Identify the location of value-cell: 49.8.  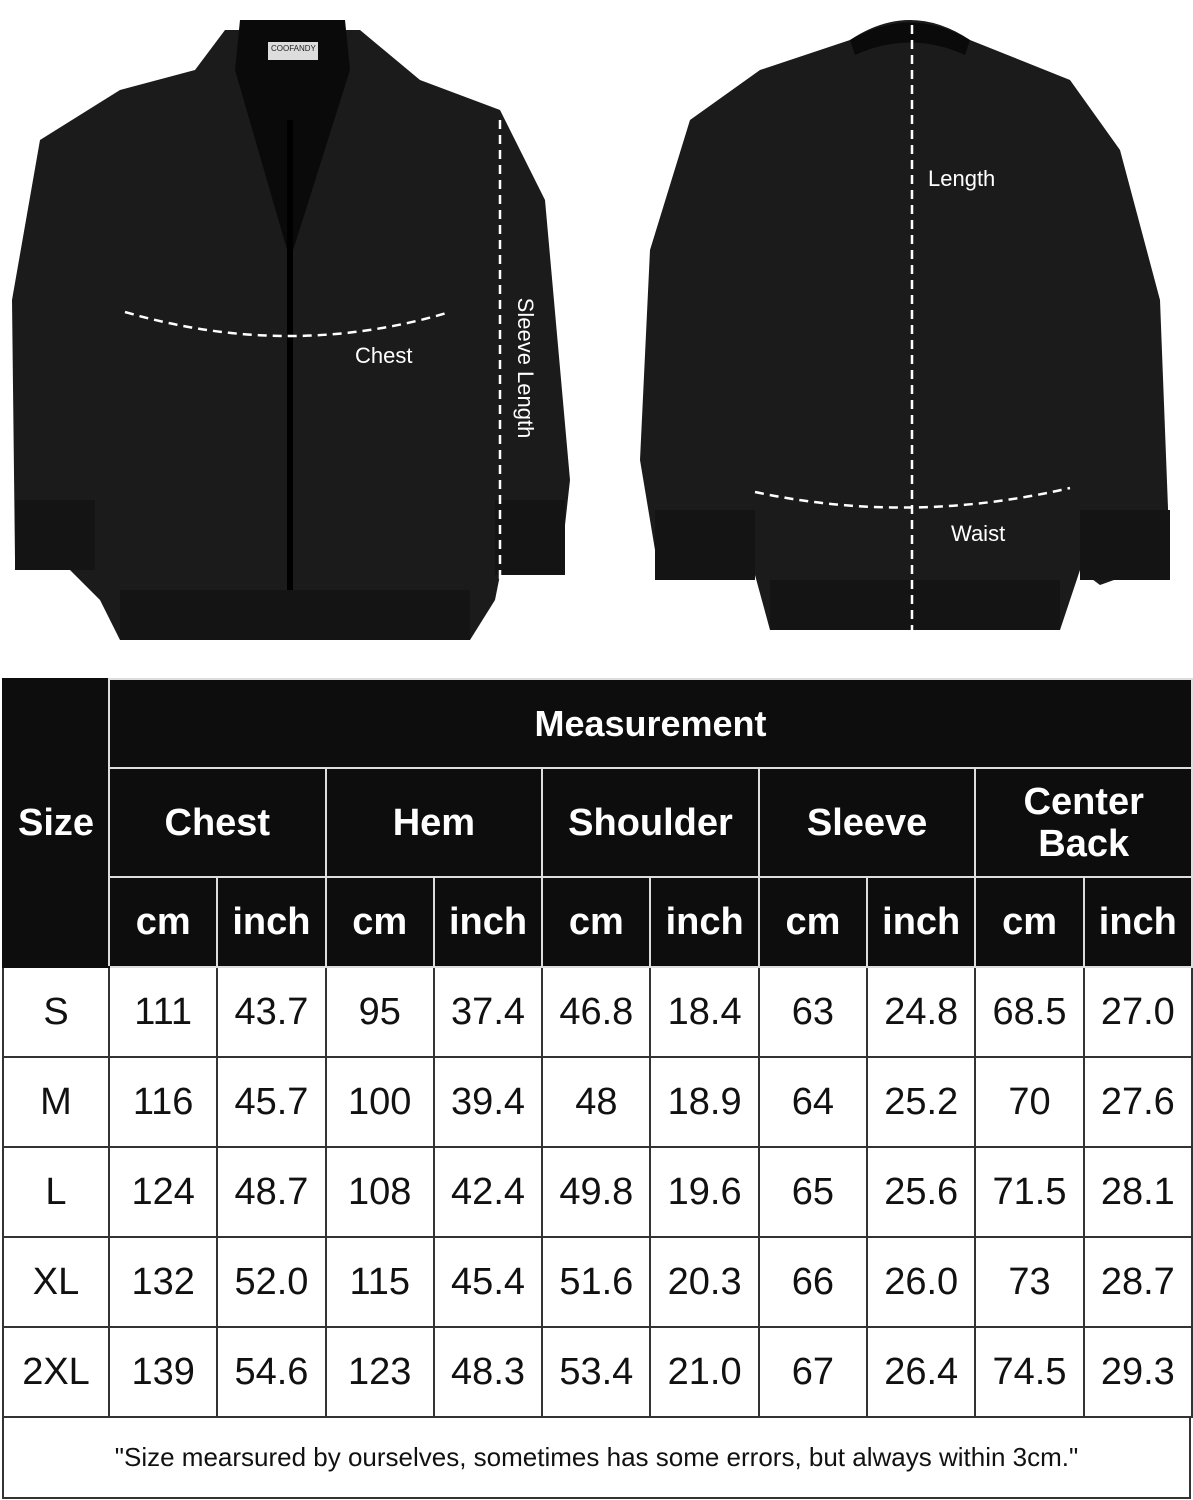
(596, 1192).